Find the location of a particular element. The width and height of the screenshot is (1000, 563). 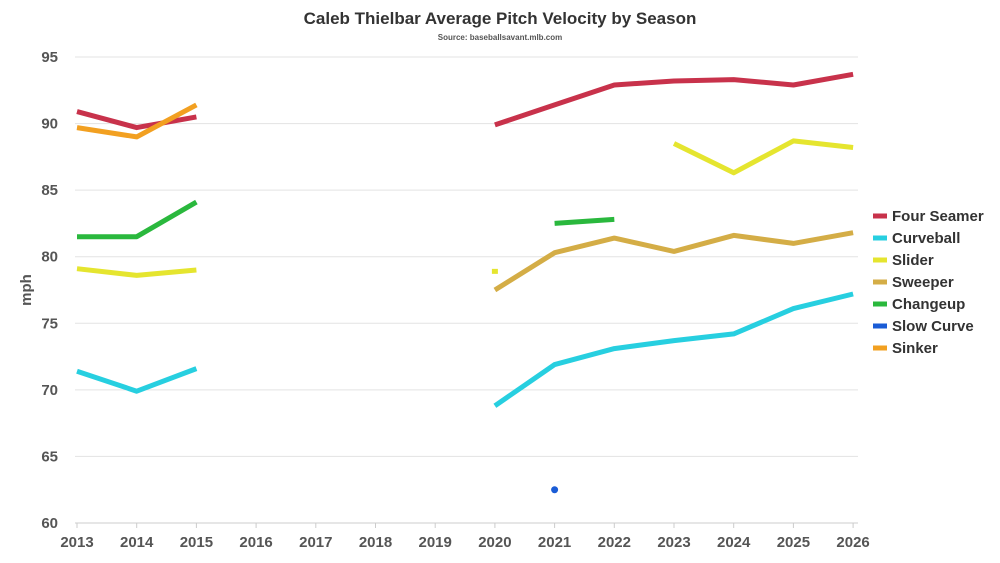

legend-label: Changeup is located at coordinates (928, 304).